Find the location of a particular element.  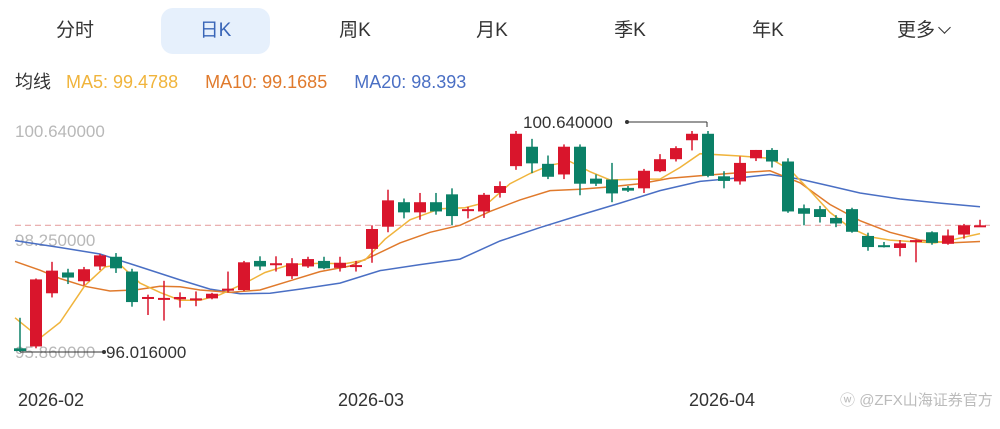

weibo-icon: ⓦ is located at coordinates (848, 400).